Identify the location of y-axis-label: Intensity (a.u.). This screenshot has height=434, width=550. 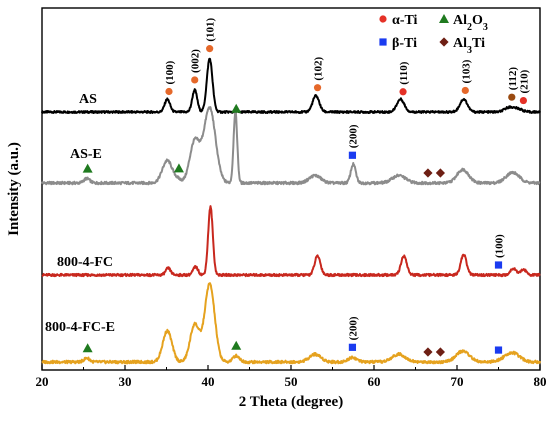
(14, 189).